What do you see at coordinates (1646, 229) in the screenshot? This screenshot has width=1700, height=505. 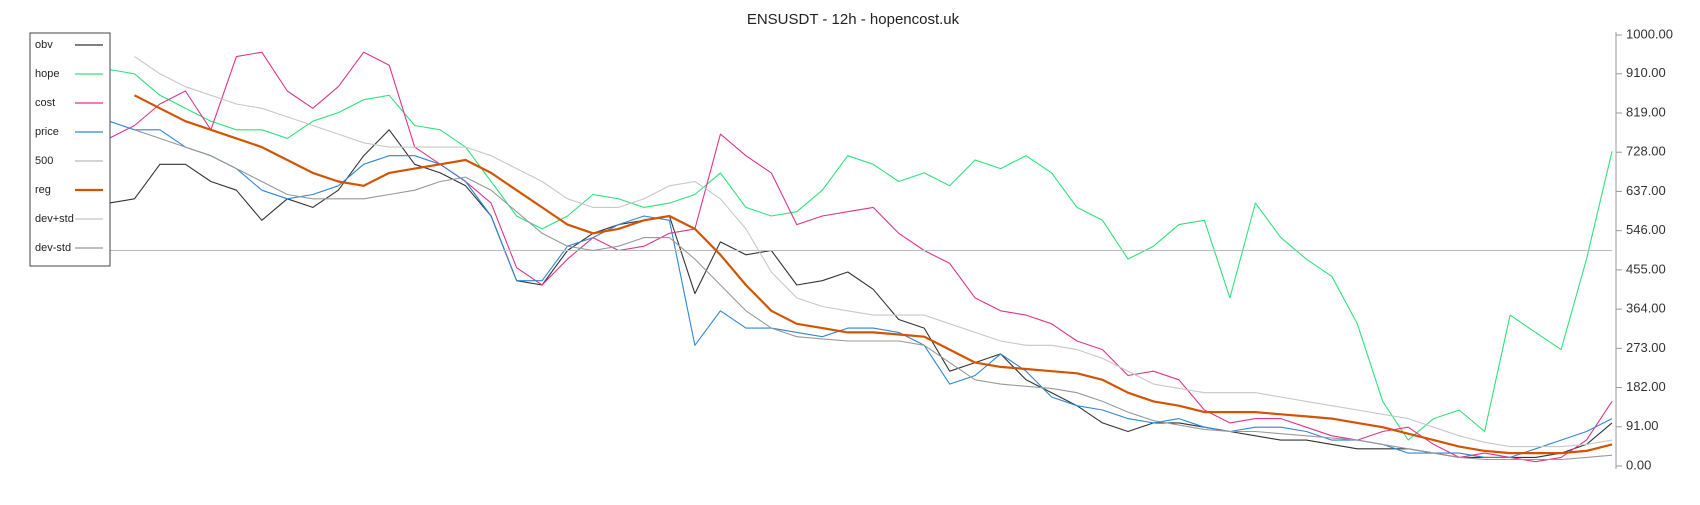 I see `y-tick-label: 546.00` at bounding box center [1646, 229].